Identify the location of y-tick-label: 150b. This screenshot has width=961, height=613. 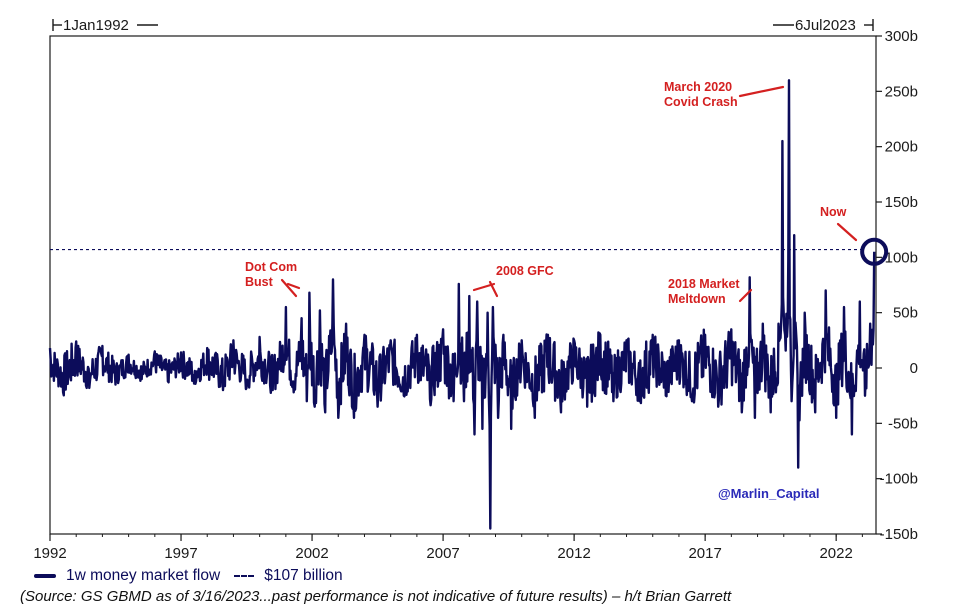
(901, 202).